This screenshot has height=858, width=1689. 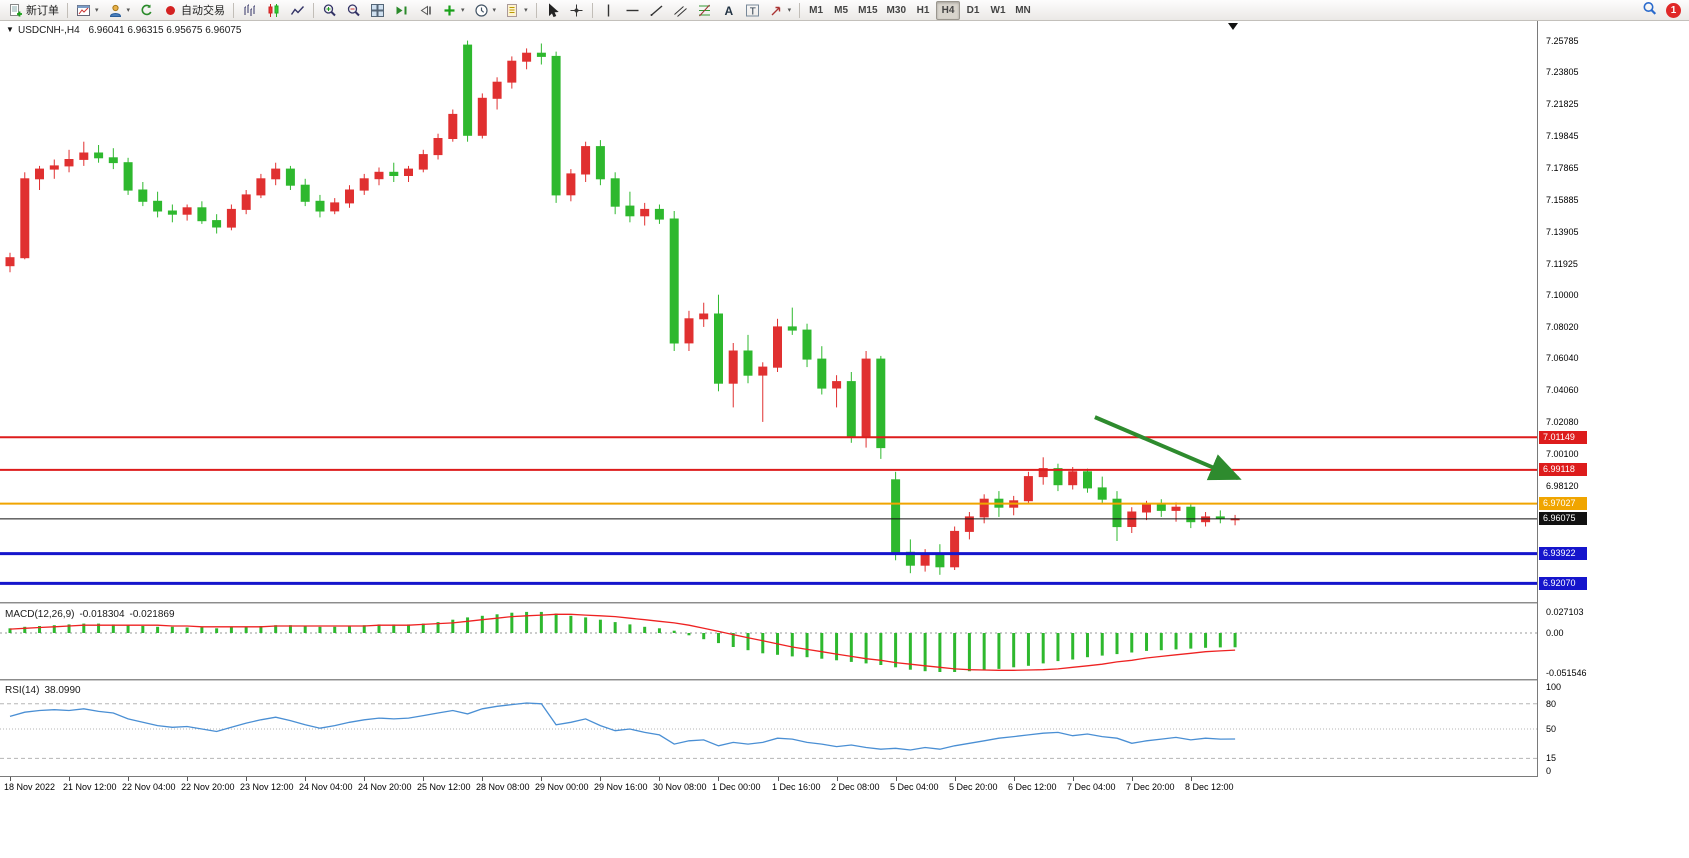 I want to click on time-label: 25 Nov 12:00, so click(x=444, y=787).